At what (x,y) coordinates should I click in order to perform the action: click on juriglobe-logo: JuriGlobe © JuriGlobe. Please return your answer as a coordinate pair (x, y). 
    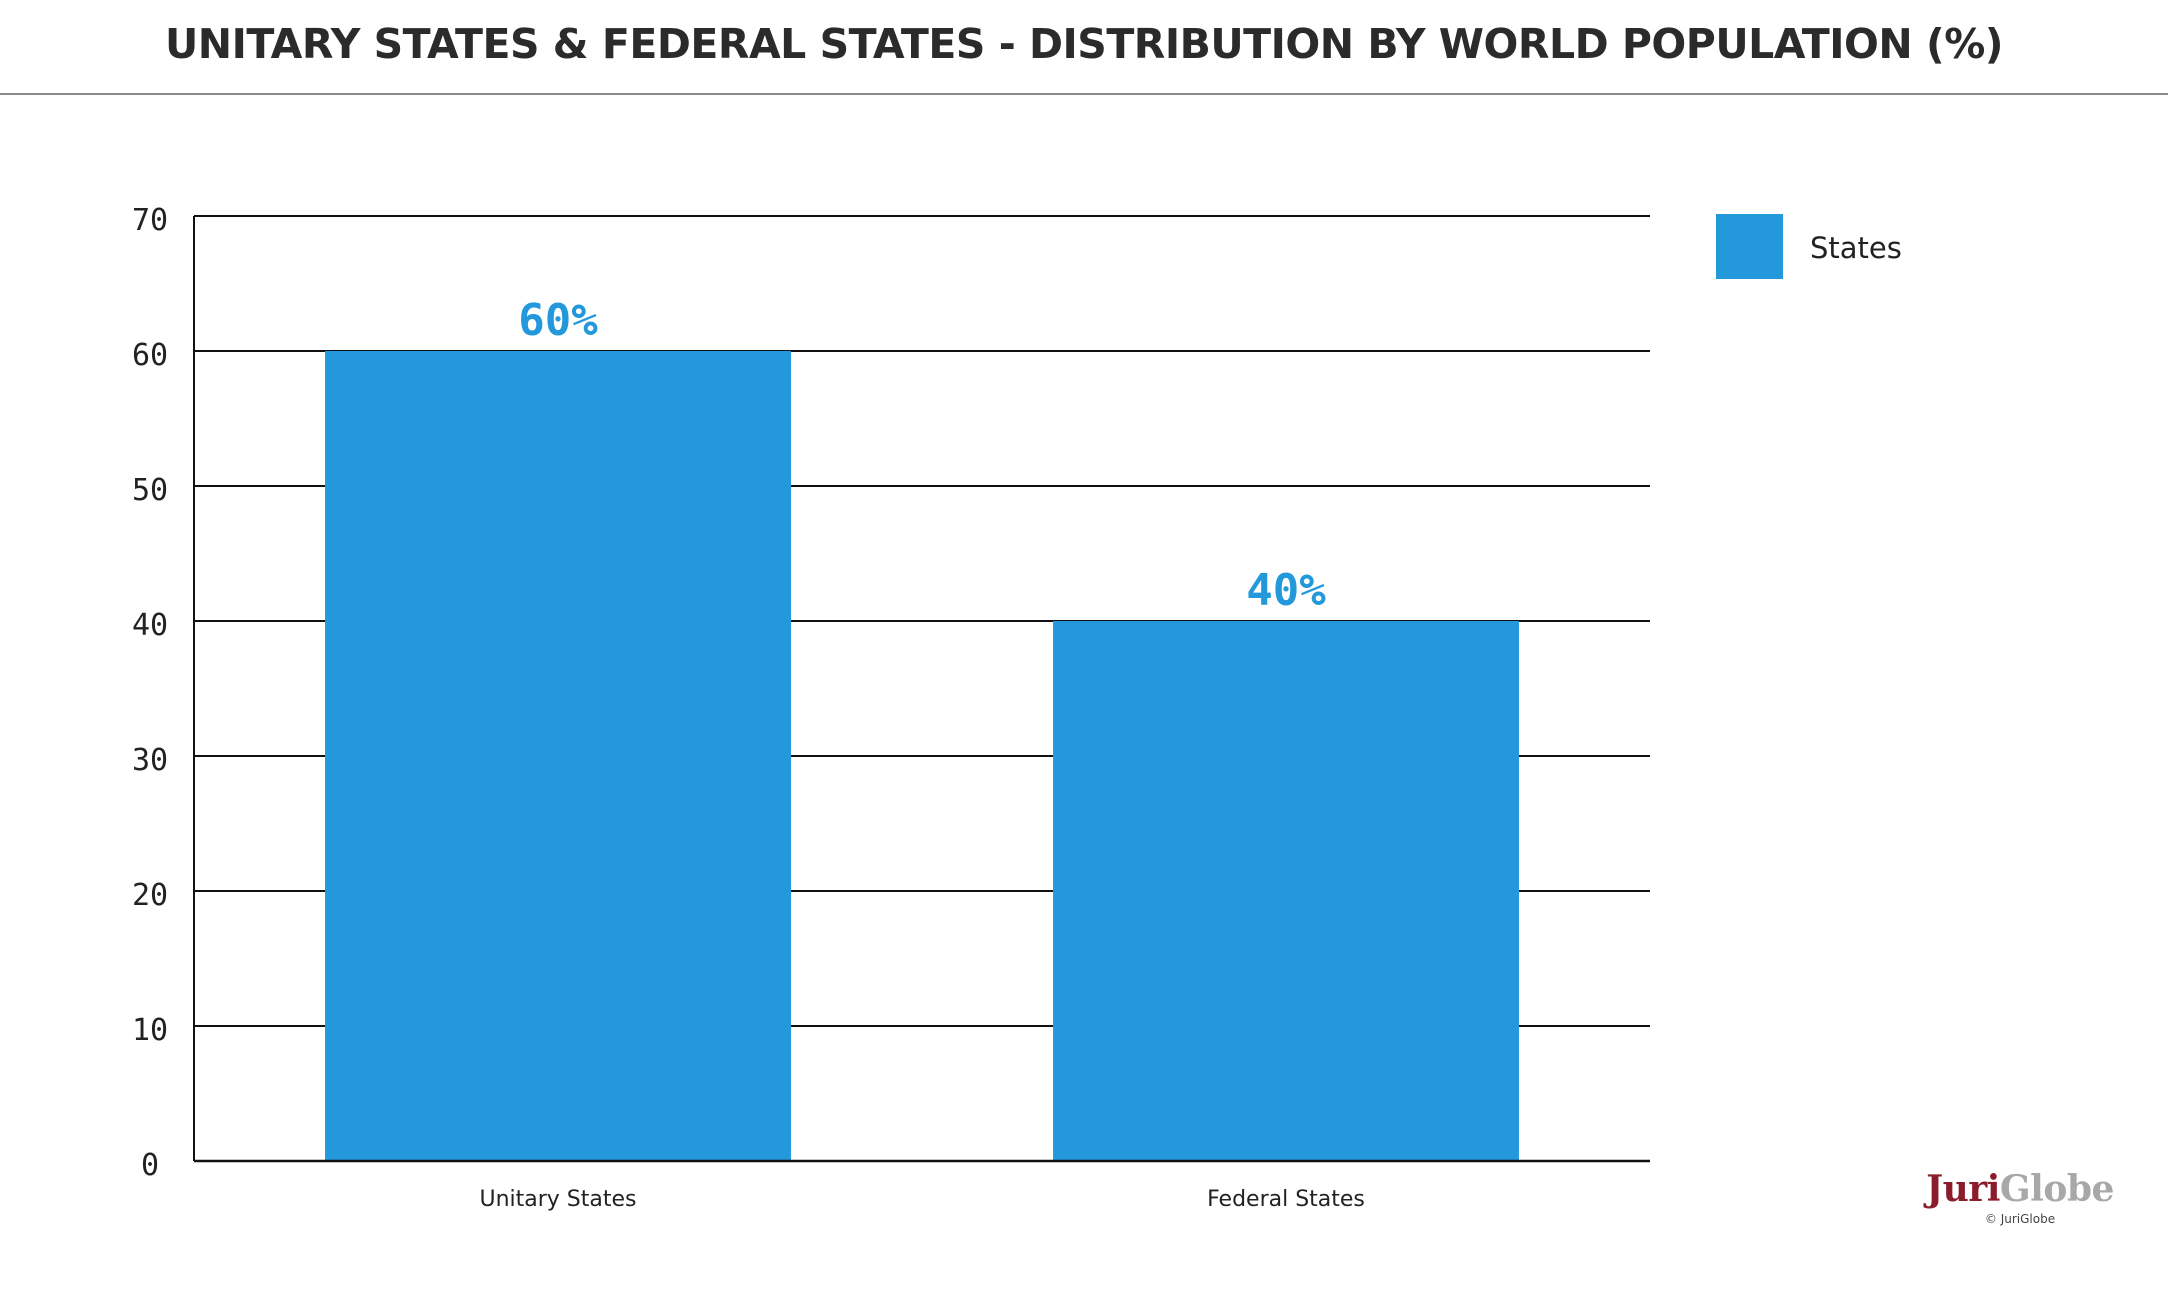
    Looking at the image, I should click on (2020, 1197).